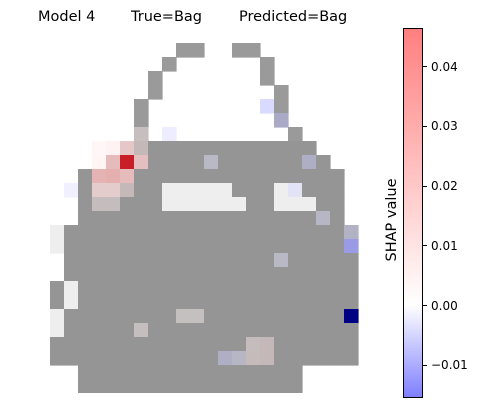 This screenshot has height=408, width=485. Describe the element at coordinates (444, 126) in the screenshot. I see `colorbar-tick-label: 0.03` at that location.